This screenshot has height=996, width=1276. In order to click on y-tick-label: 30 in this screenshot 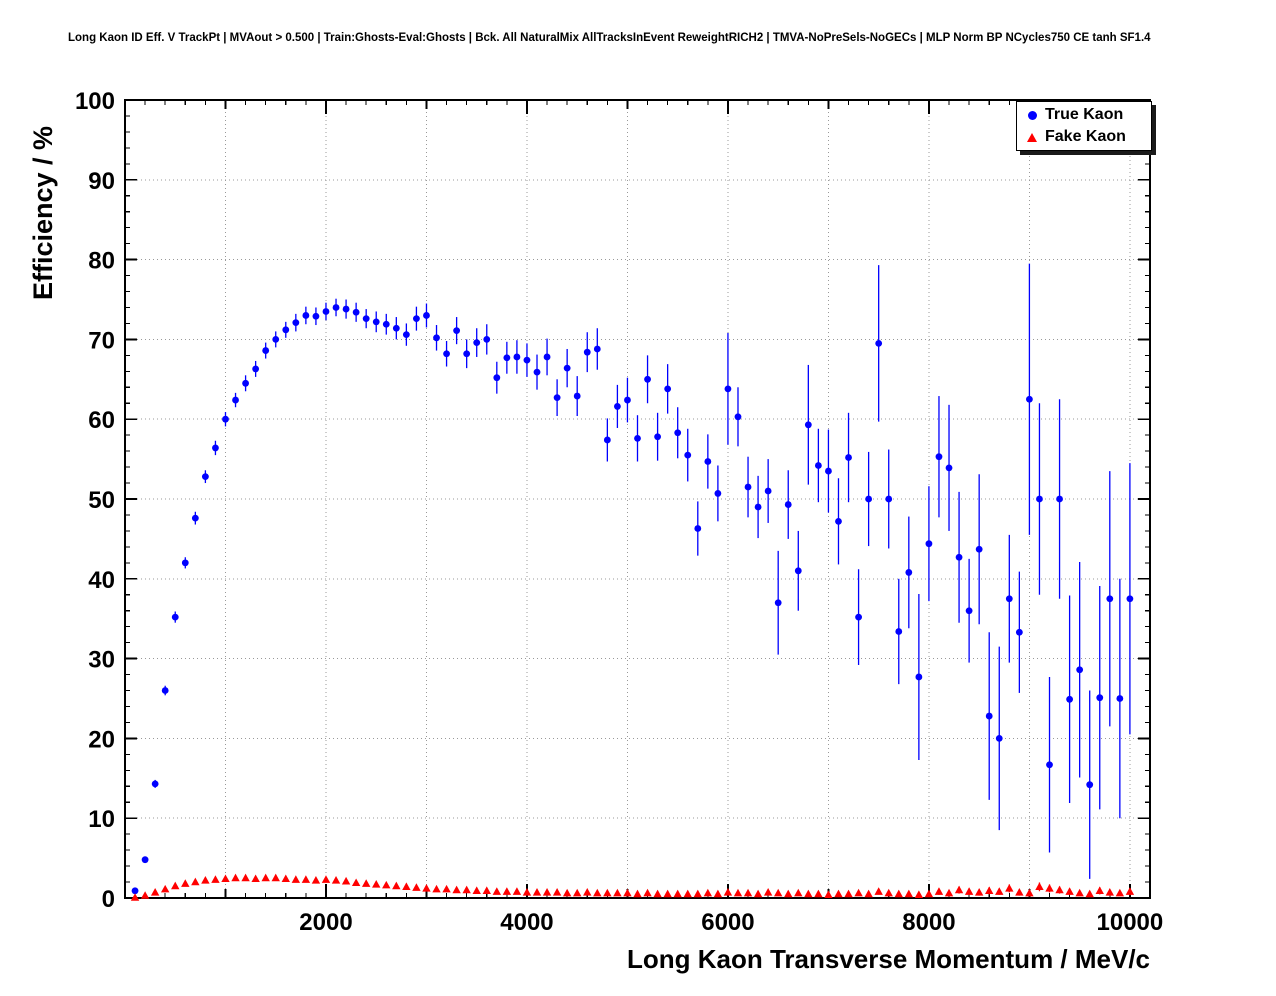, I will do `click(101, 660)`.